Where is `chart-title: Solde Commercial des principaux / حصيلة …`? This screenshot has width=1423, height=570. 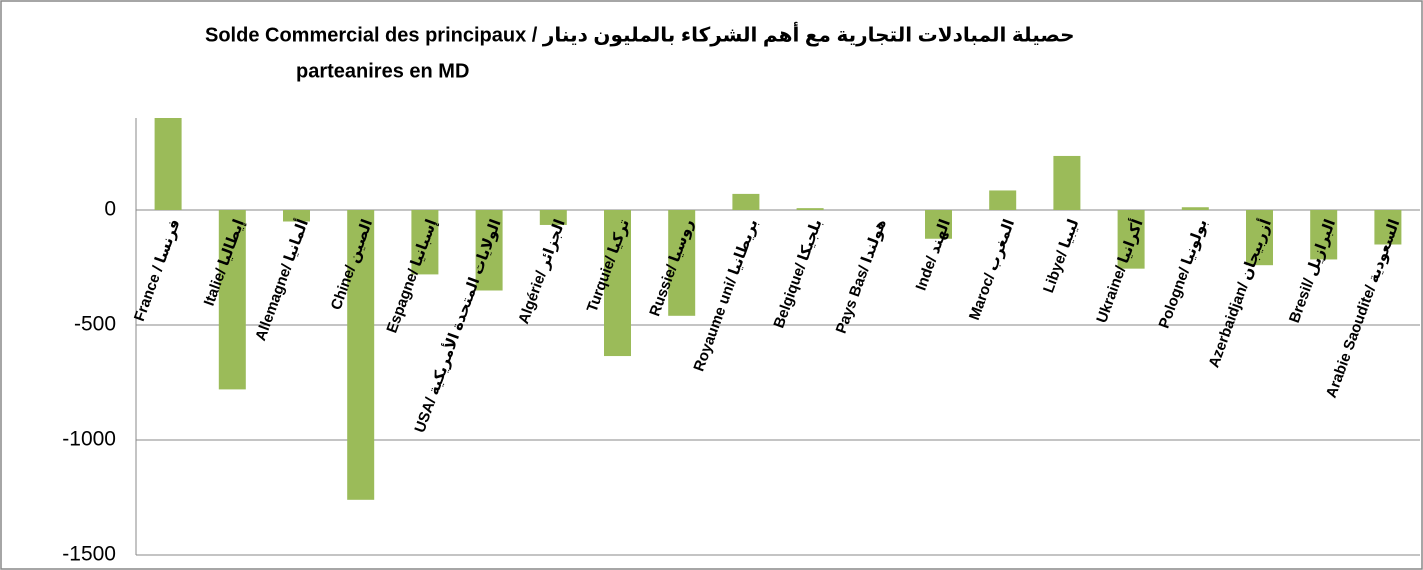
chart-title: Solde Commercial des principaux / حصيلة … is located at coordinates (639, 33).